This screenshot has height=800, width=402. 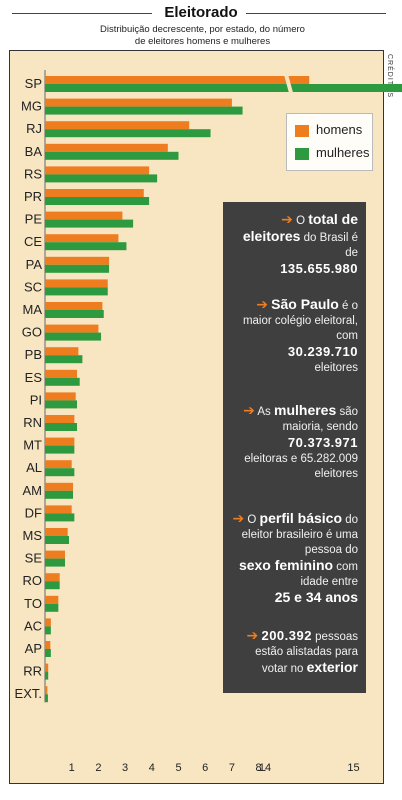 I want to click on x-tick-label: 5, so click(x=178, y=768).